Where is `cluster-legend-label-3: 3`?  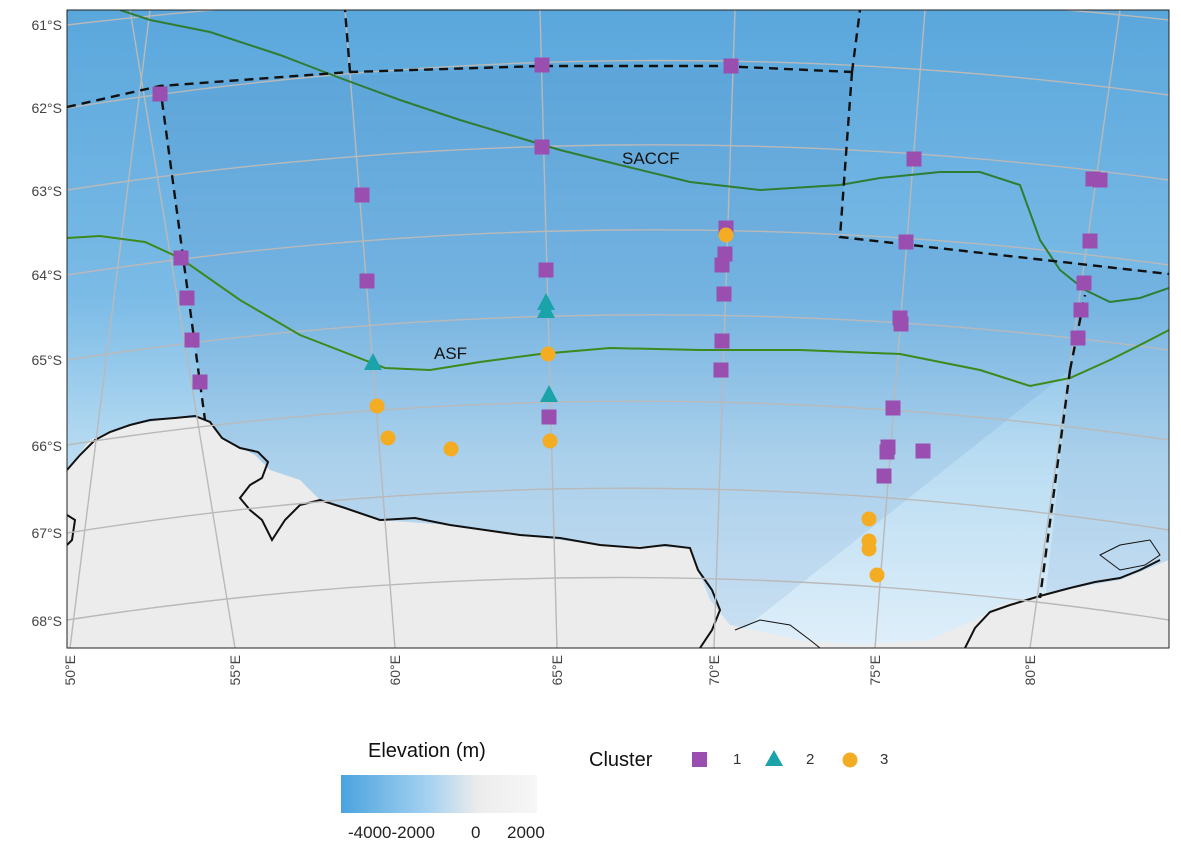 cluster-legend-label-3: 3 is located at coordinates (884, 759).